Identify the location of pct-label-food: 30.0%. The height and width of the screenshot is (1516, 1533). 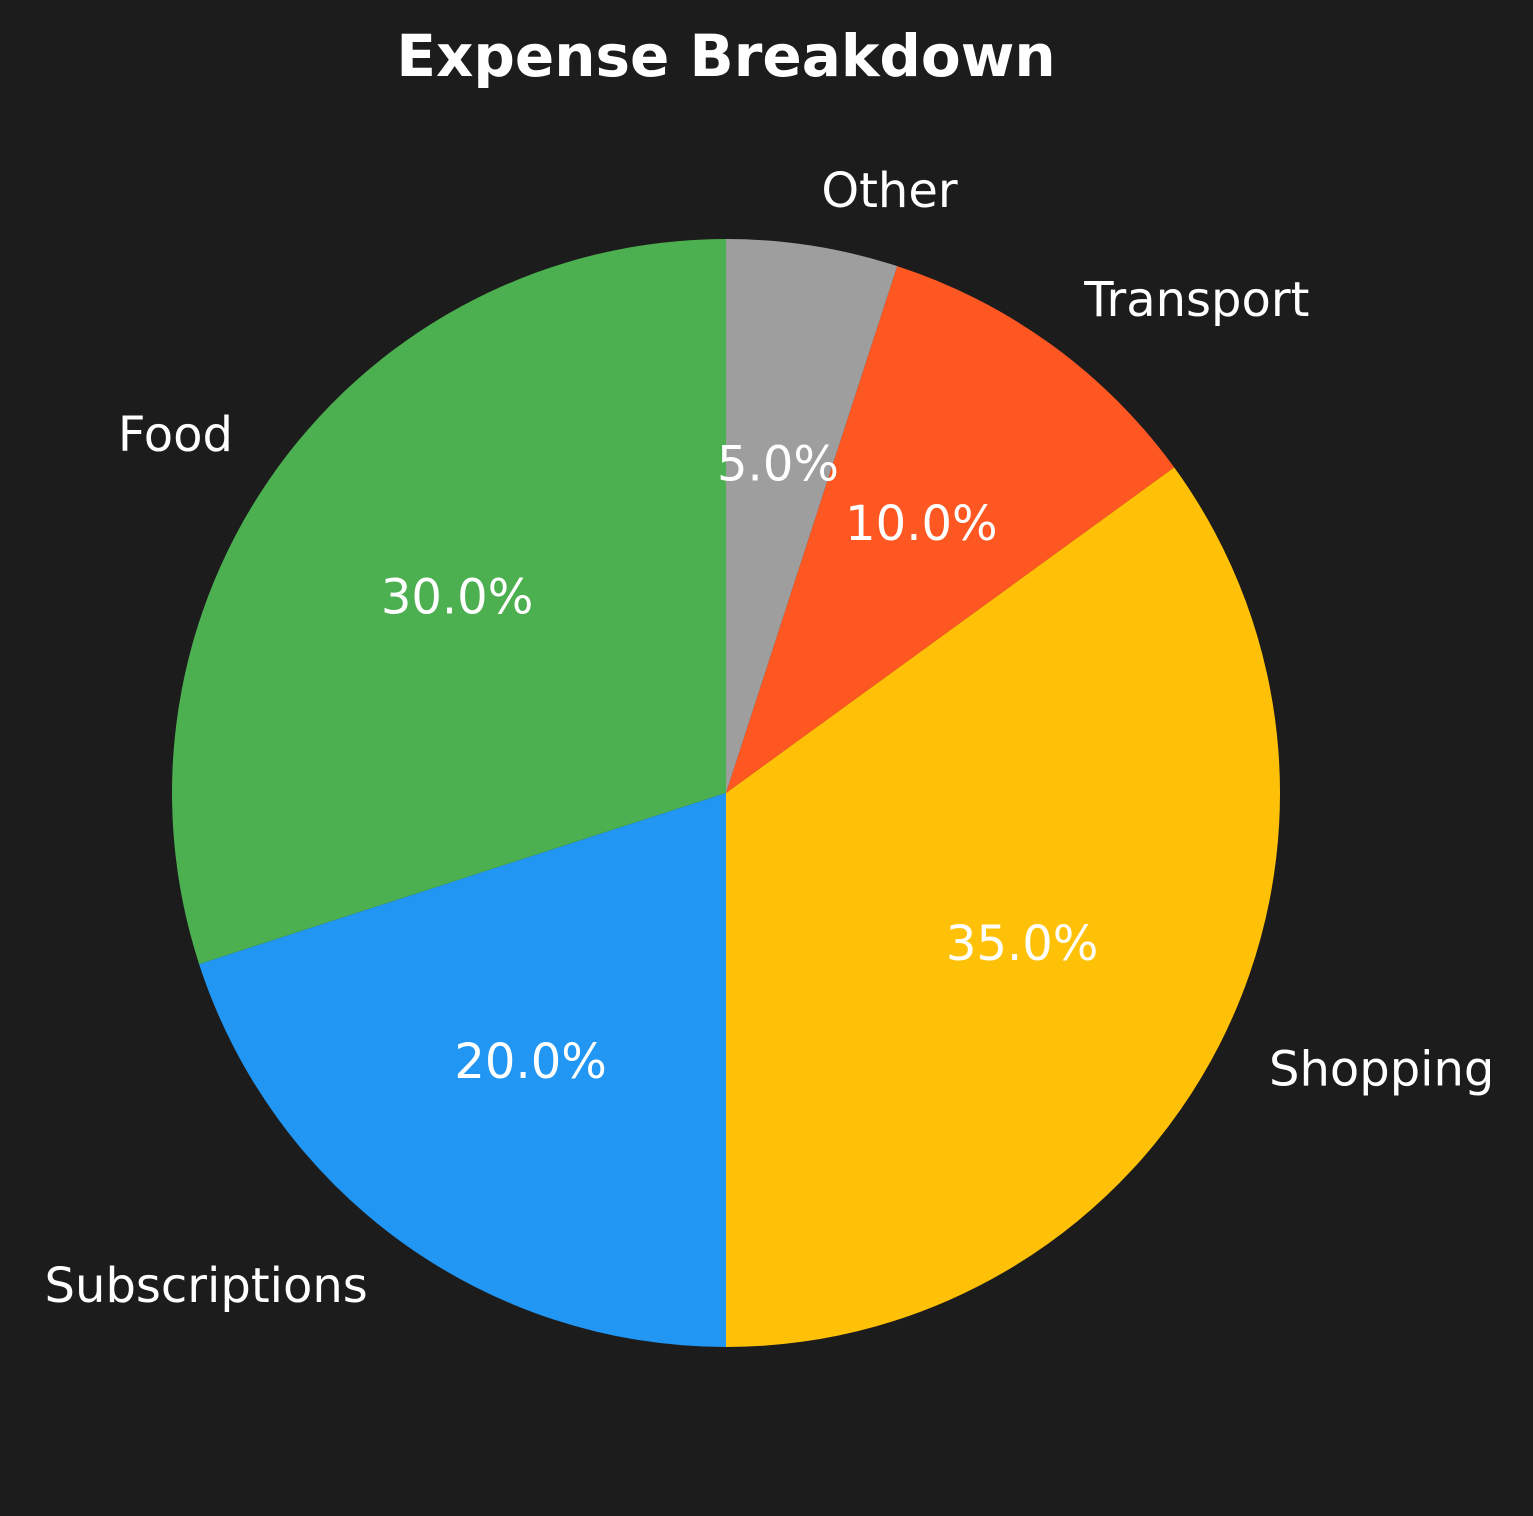
(457, 598).